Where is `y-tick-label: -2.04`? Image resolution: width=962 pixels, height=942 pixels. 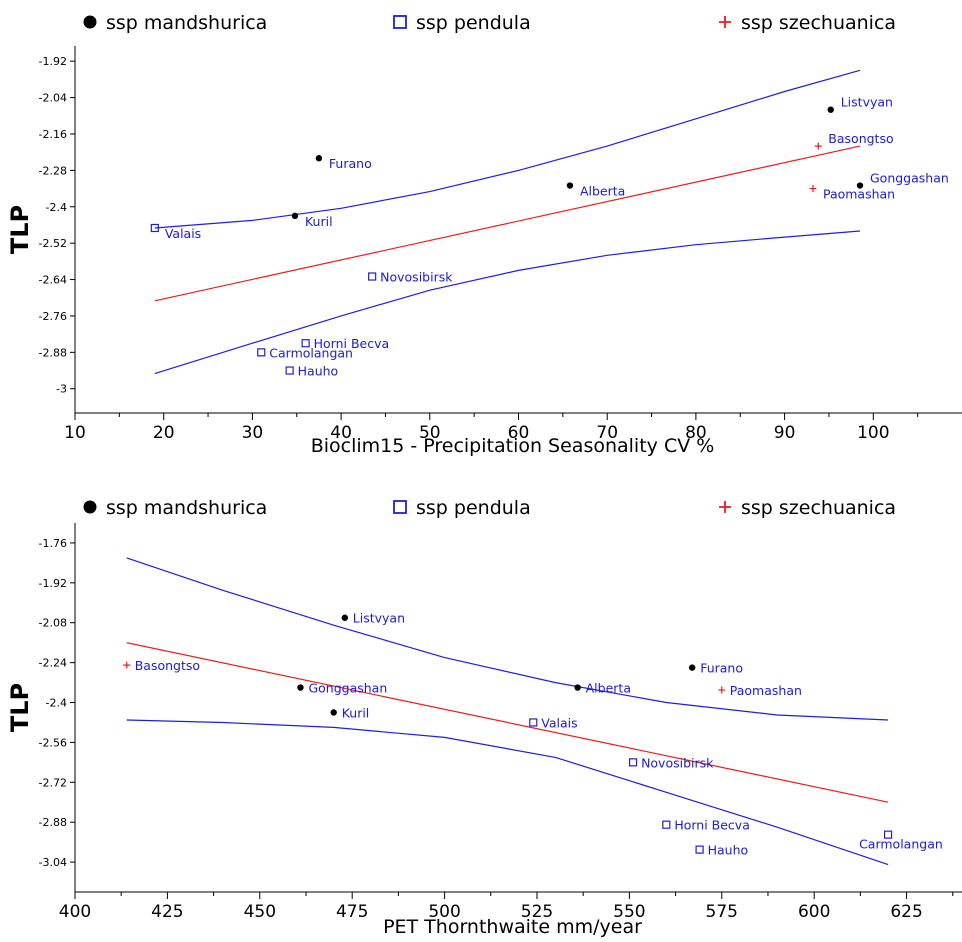
y-tick-label: -2.04 is located at coordinates (53, 98).